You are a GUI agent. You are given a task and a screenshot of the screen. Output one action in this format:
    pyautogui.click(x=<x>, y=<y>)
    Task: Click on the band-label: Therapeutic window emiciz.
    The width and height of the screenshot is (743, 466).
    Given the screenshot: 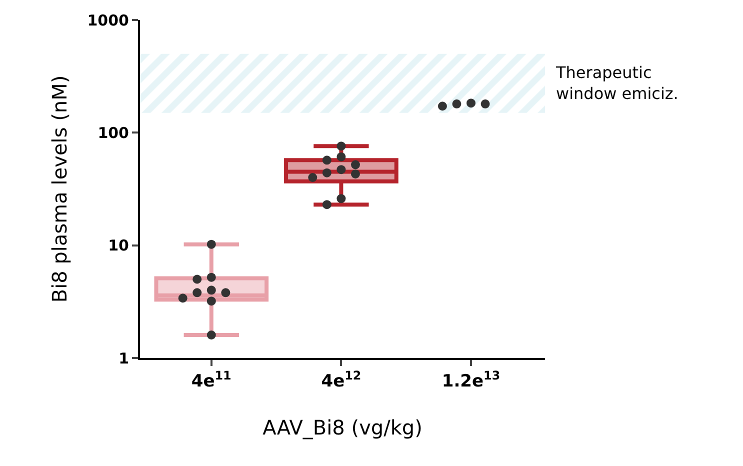 What is the action you would take?
    pyautogui.click(x=616, y=83)
    